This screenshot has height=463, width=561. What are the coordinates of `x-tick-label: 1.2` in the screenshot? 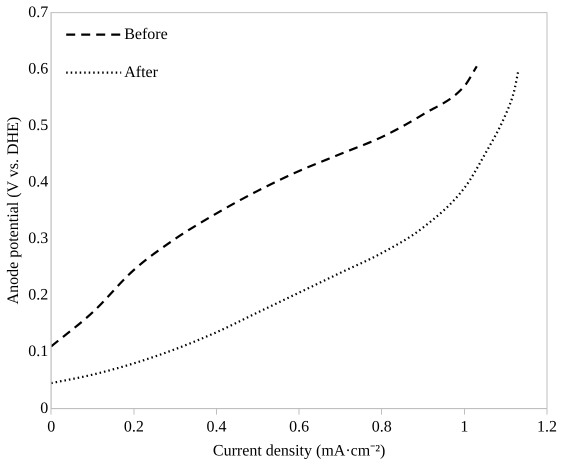 It's located at (547, 427).